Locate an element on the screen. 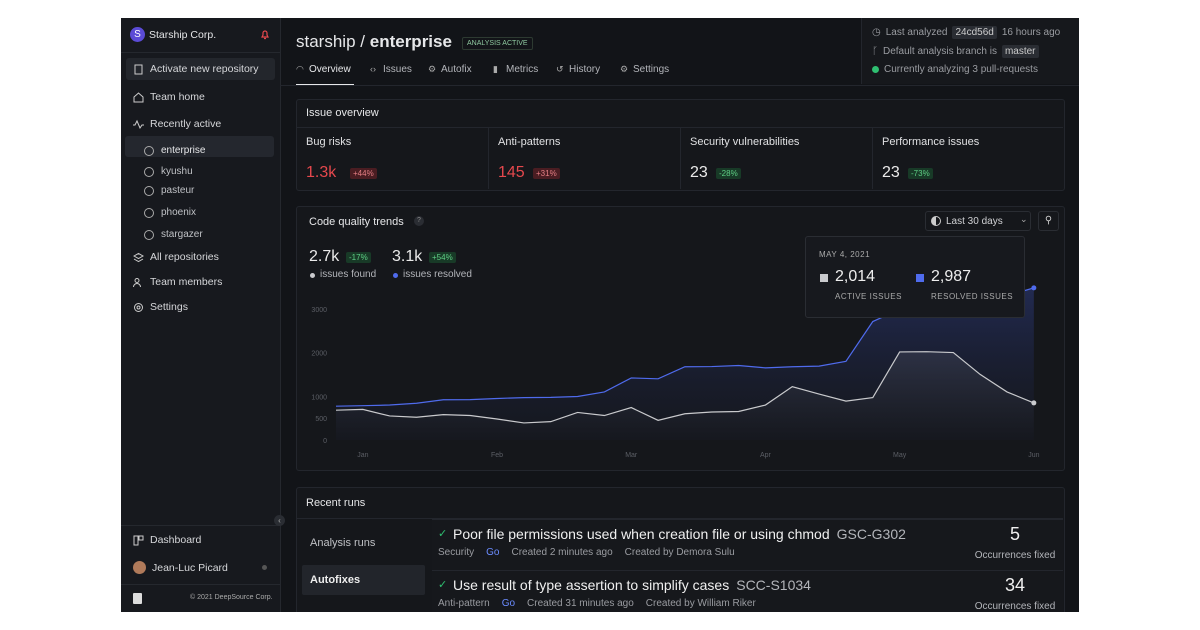 The image size is (1200, 630). selected-tab-bg is located at coordinates (363, 580).